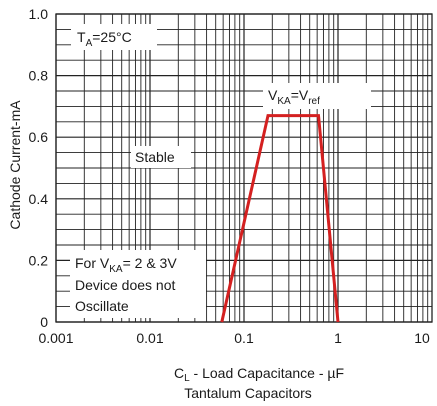 The width and height of the screenshot is (437, 406). I want to click on x-axis-title-c: C, so click(179, 373).